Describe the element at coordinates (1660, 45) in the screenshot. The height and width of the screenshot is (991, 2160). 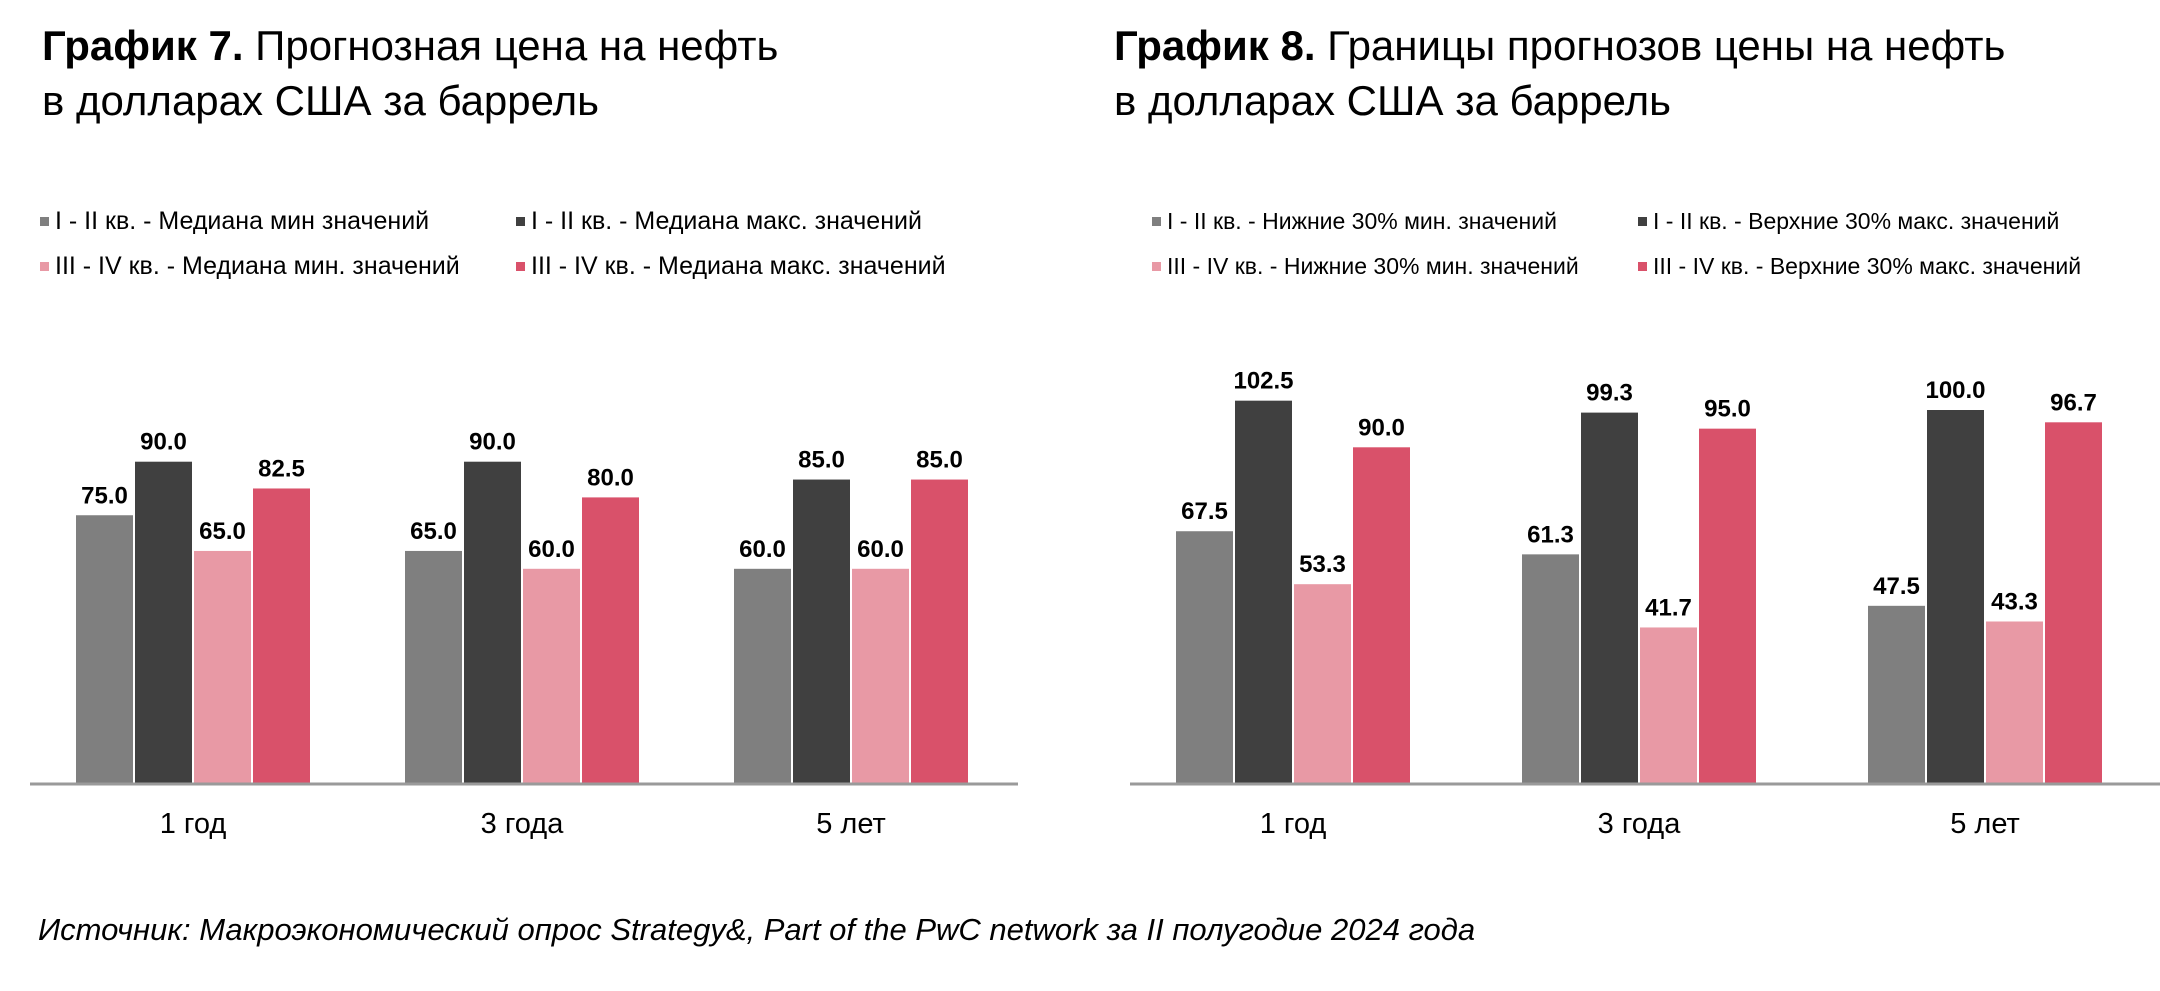
I see `chart-title-text: Границы прогнозов цены на нефть` at that location.